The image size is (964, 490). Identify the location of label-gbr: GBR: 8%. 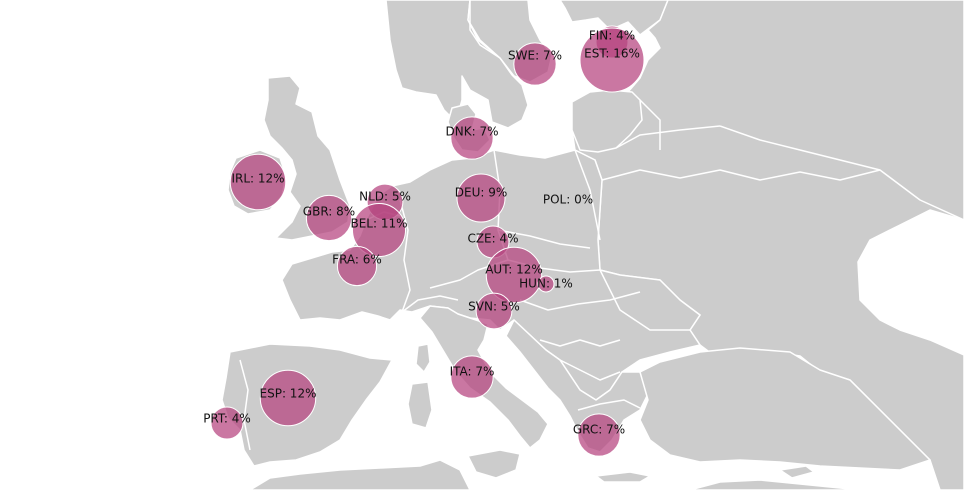
(329, 212).